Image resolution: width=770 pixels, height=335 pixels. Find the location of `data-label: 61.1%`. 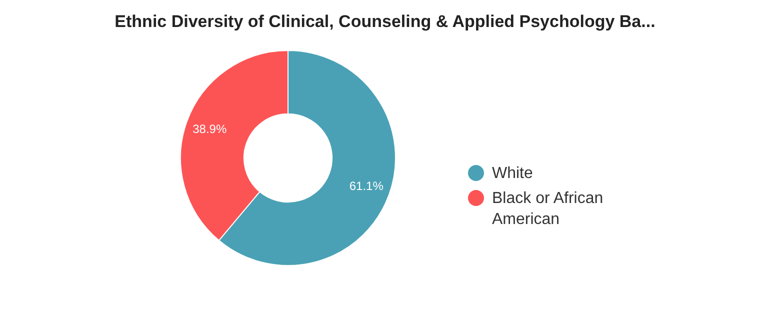

data-label: 61.1% is located at coordinates (366, 185).